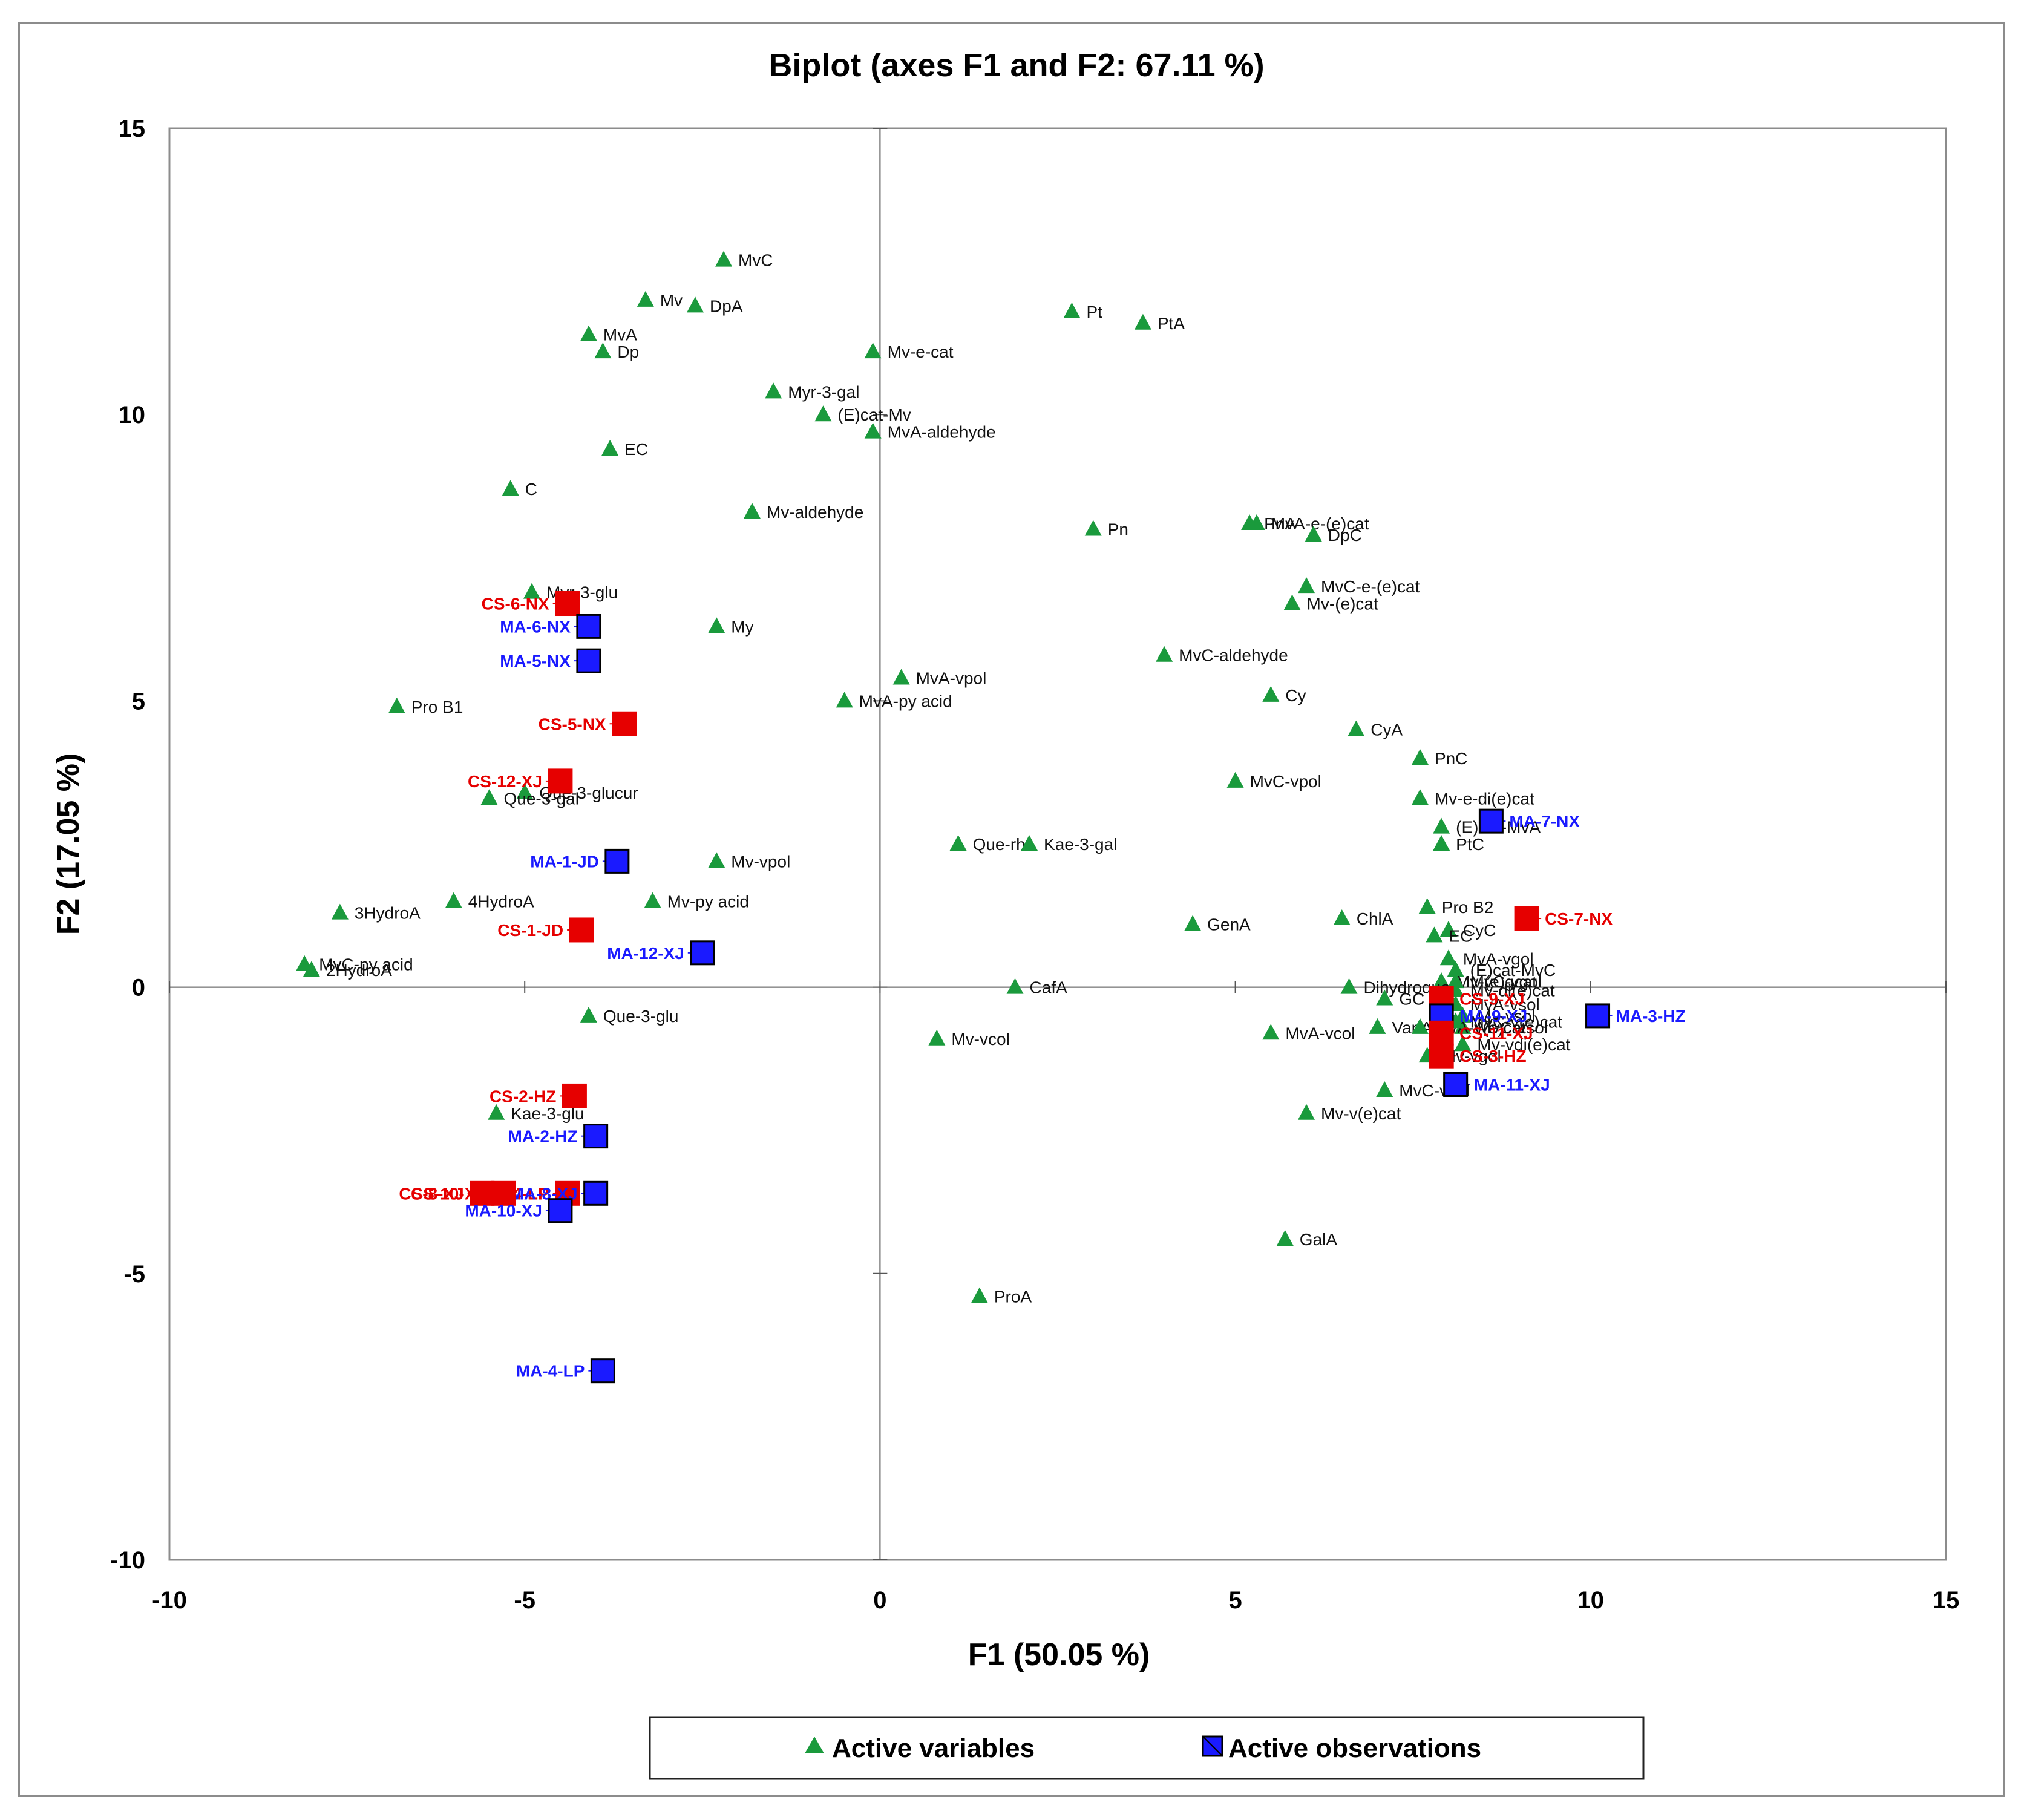 Image resolution: width=2027 pixels, height=1820 pixels. I want to click on variable-label: (E)cat-Mv, so click(874, 414).